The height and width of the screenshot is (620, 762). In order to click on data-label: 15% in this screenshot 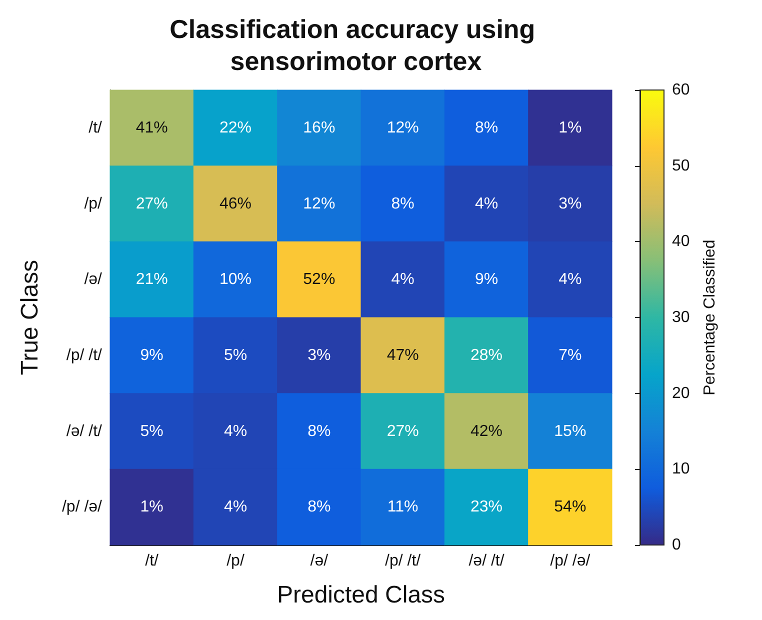, I will do `click(570, 431)`.